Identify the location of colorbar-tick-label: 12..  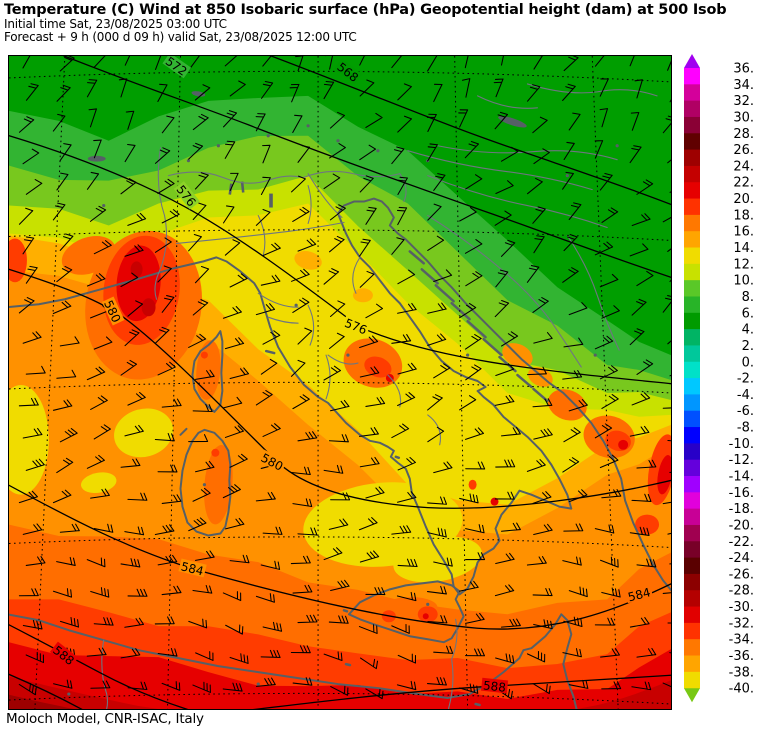
(743, 264).